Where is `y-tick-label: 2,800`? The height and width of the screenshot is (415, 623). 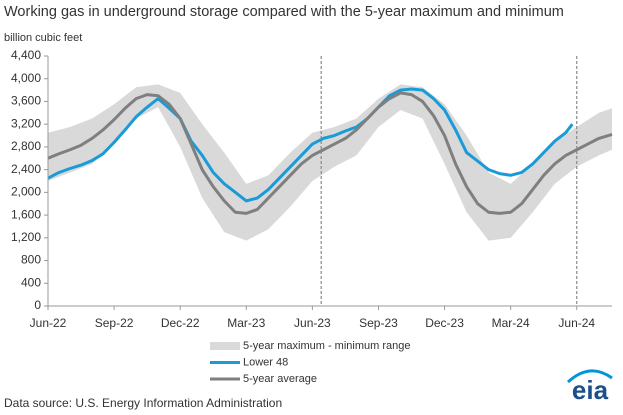
y-tick-label: 2,800 is located at coordinates (26, 146).